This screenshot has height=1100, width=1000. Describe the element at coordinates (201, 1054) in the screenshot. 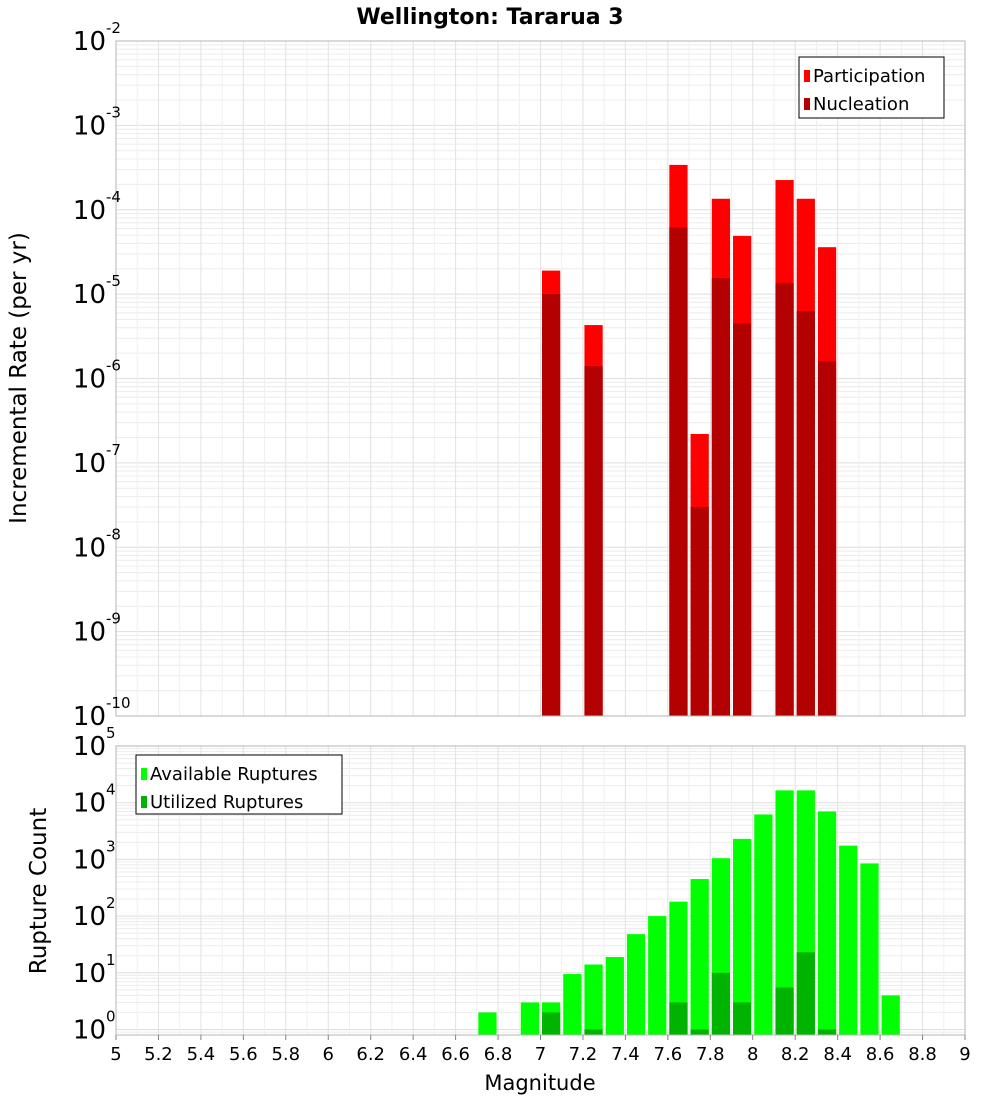

I see `x-tick-label: 5.4` at that location.